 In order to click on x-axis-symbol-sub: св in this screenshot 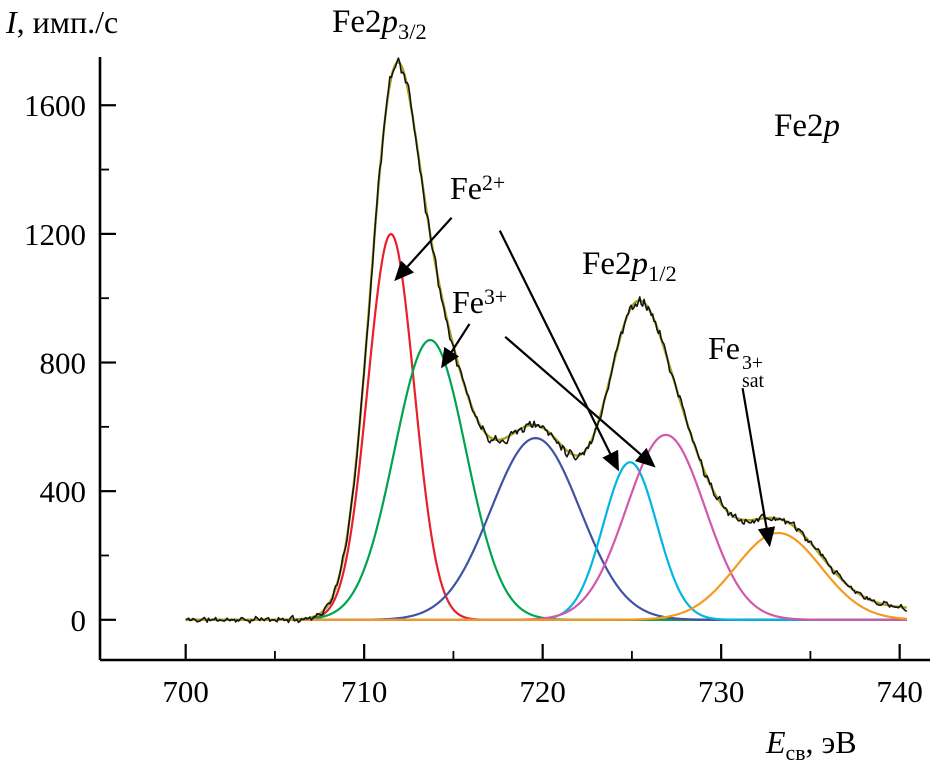, I will do `click(795, 752)`.